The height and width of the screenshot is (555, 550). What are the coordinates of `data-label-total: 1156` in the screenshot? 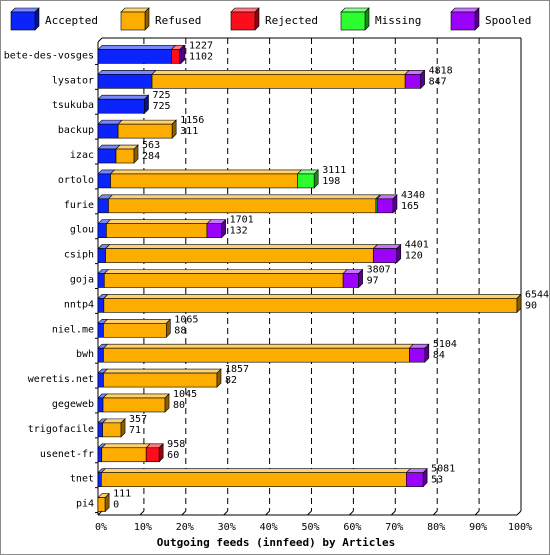 It's located at (192, 120).